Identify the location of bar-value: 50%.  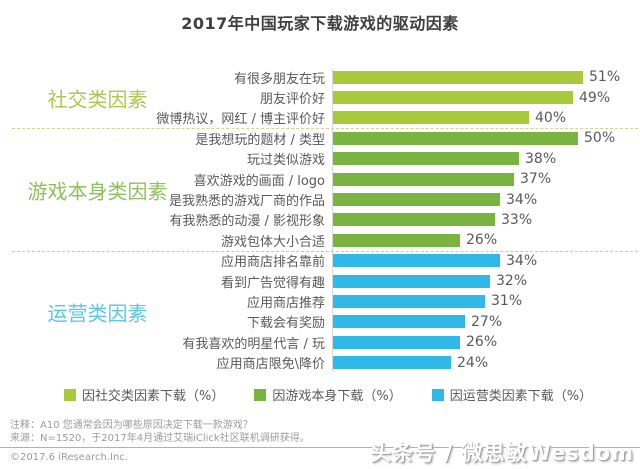
(600, 138).